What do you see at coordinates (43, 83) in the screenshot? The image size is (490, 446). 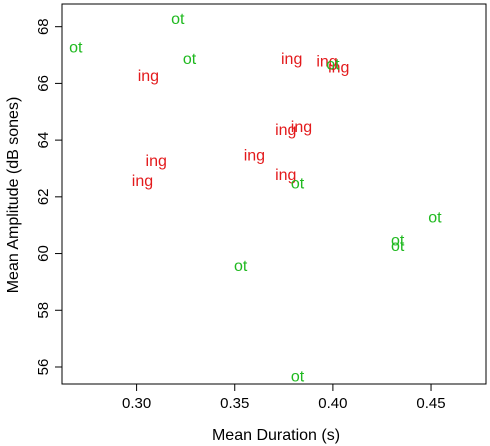 I see `y-tick-label: 66` at bounding box center [43, 83].